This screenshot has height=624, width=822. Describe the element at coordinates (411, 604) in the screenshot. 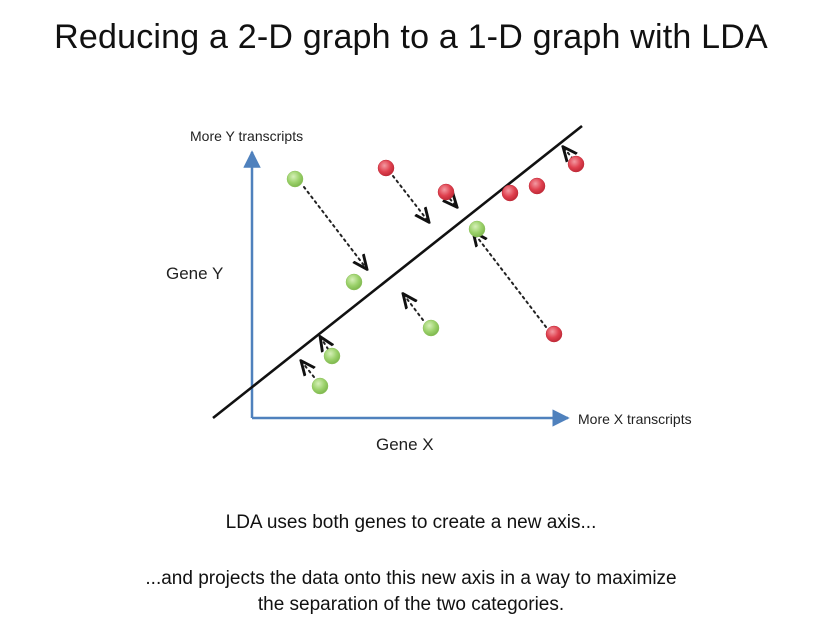

I see `caption-projection-line2: the separation of the two categories.` at that location.